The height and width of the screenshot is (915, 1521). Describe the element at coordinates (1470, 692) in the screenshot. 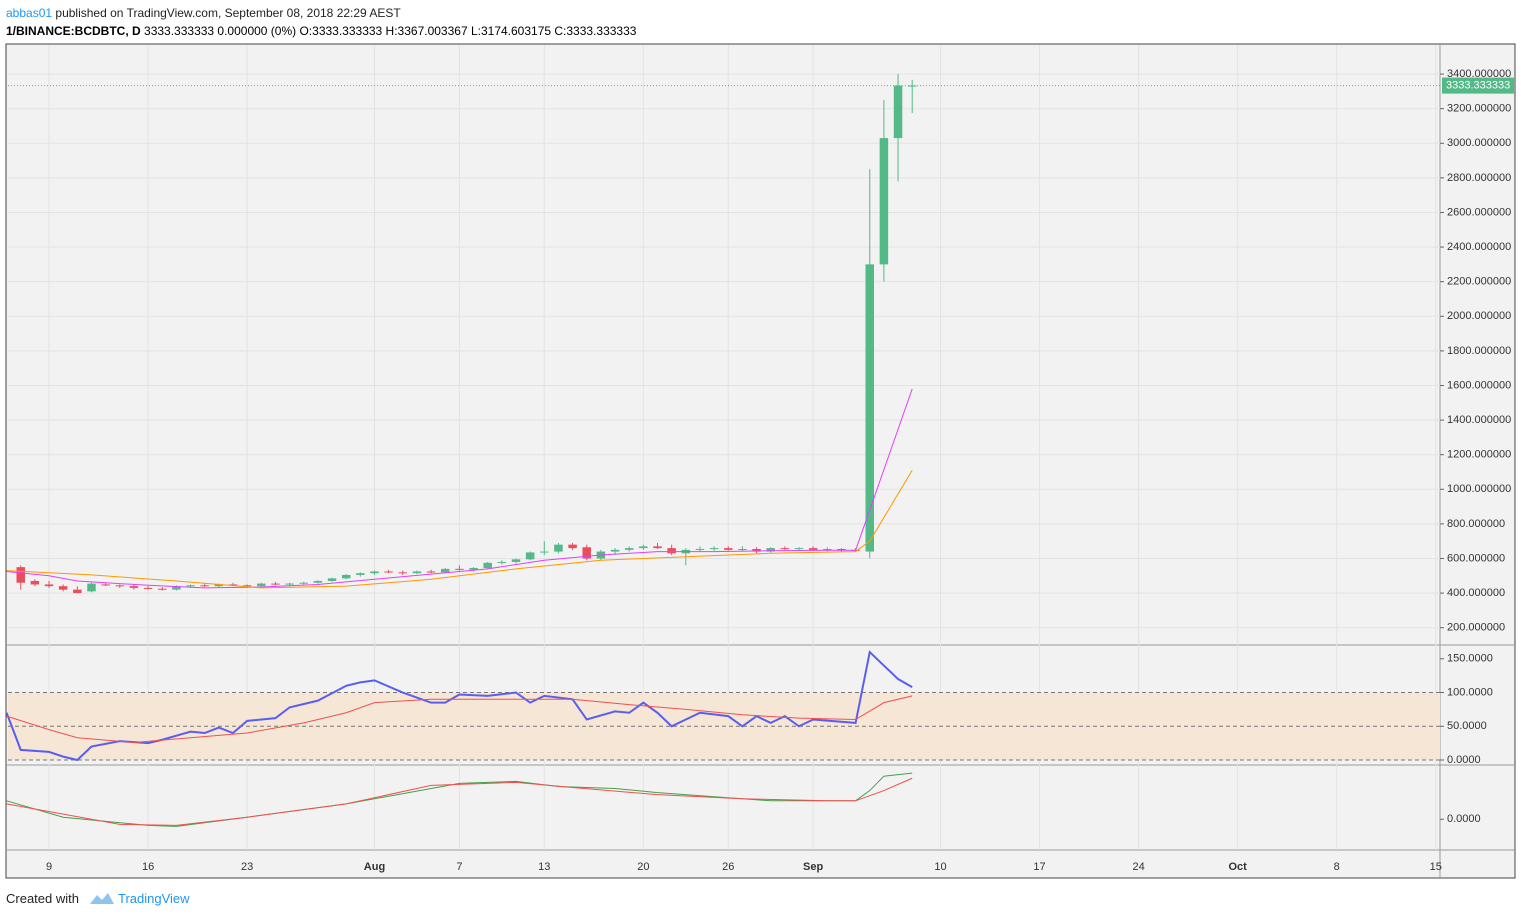

I see `y-tick-label: 100.0000` at that location.